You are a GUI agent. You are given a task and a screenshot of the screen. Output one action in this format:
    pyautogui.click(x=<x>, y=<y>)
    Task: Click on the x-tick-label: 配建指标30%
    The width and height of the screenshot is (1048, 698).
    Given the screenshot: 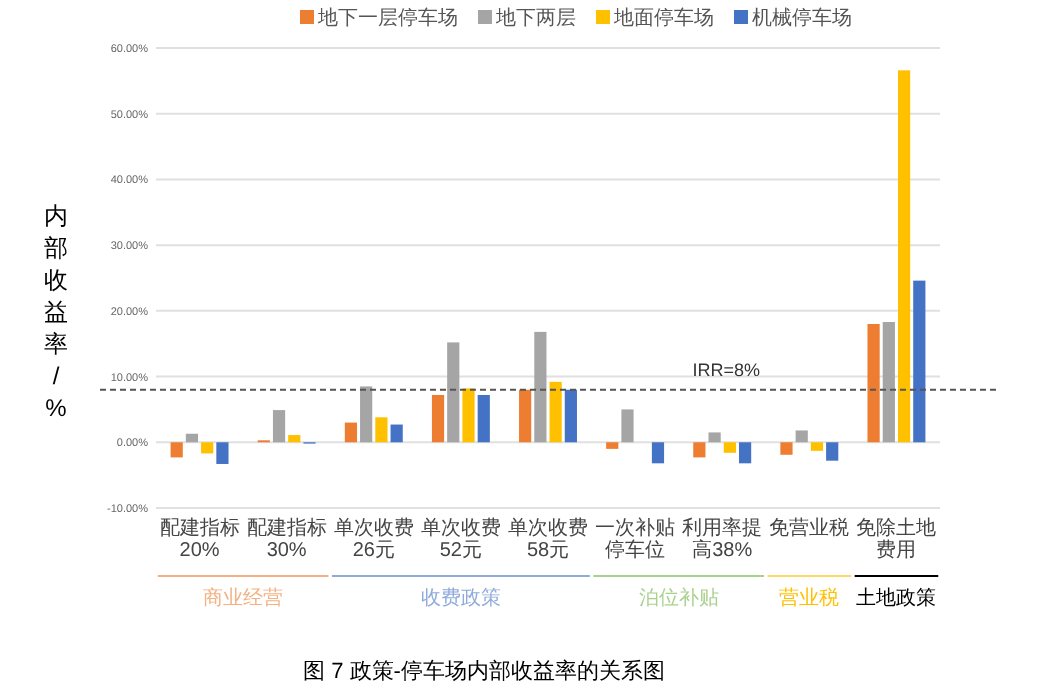 What is the action you would take?
    pyautogui.click(x=286, y=539)
    